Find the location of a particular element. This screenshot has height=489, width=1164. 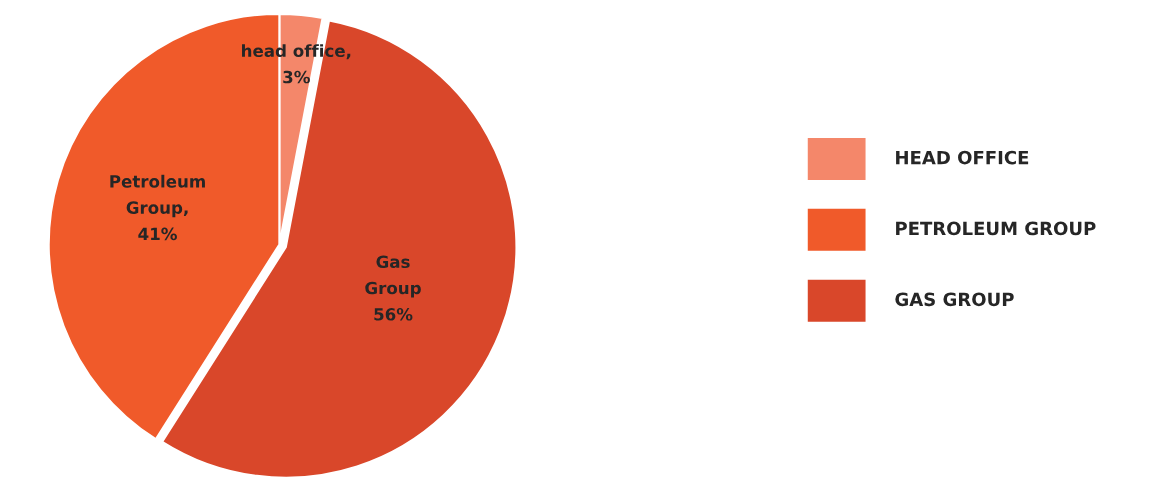

legend-label: PETROLEUM GROUP is located at coordinates (996, 228).